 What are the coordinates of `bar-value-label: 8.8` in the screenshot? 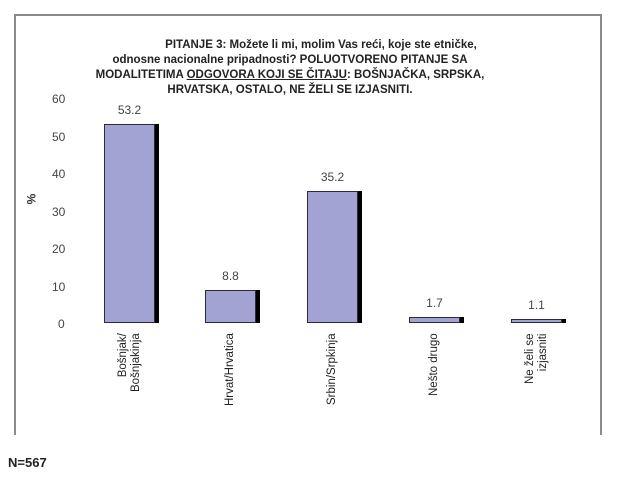 It's located at (230, 276).